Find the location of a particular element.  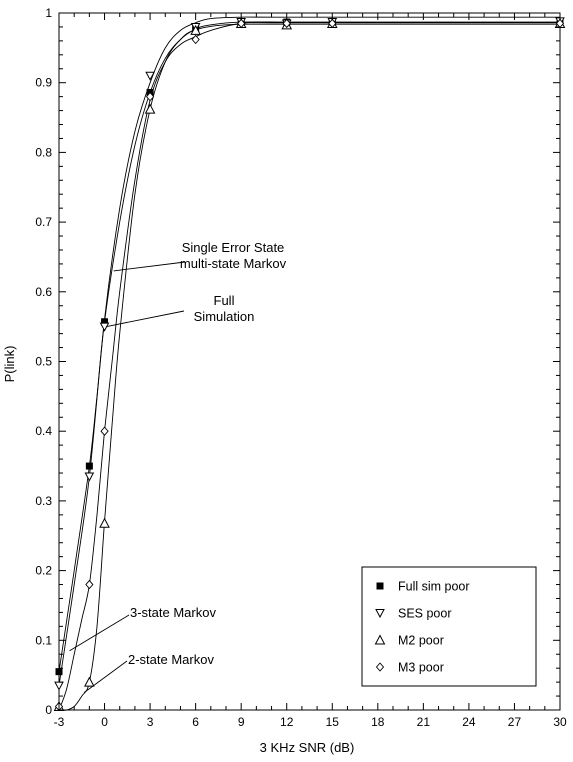

x-tick-label: 15 is located at coordinates (333, 722).